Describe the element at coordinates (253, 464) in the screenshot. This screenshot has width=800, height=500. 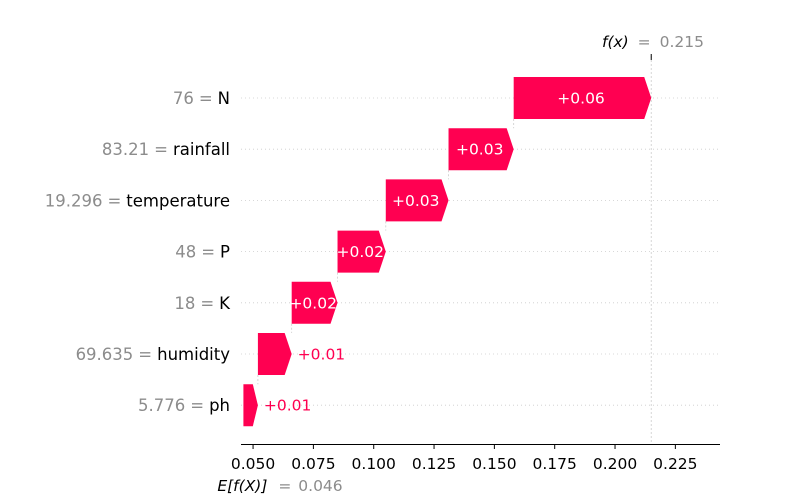
I see `x-tick-label: 0.050` at that location.